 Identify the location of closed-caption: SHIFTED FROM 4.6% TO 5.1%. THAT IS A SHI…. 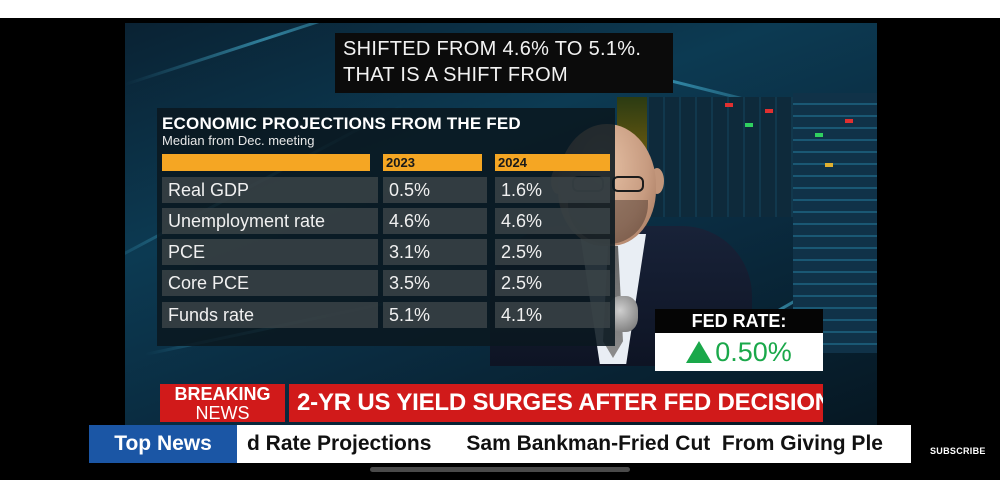
(504, 63).